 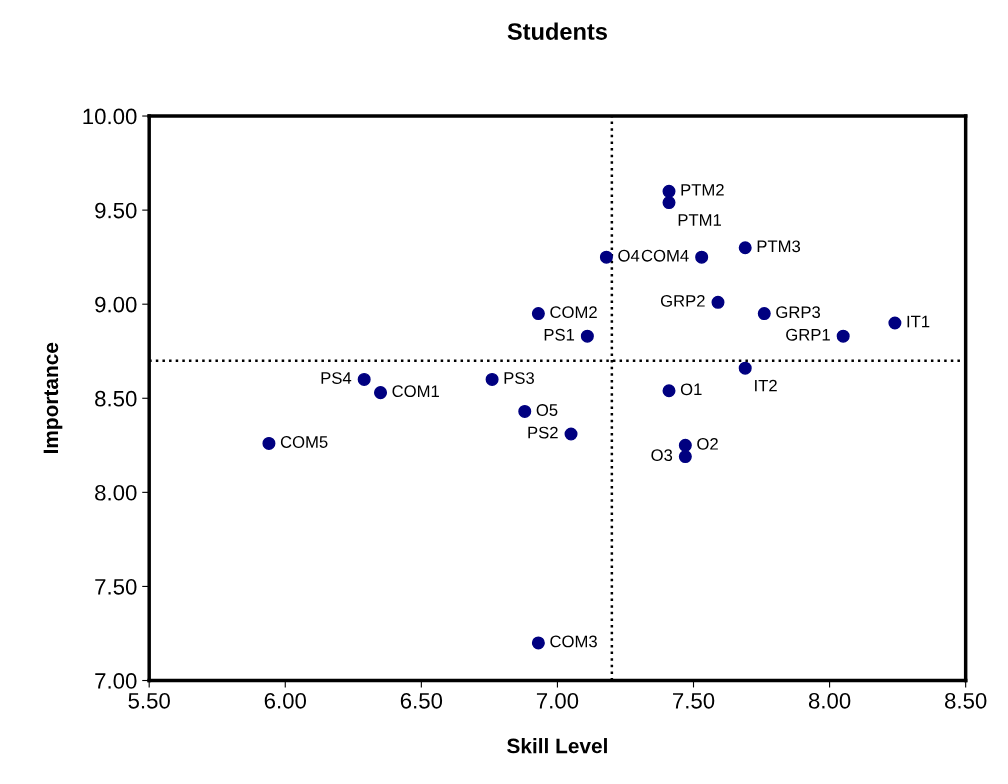 What do you see at coordinates (557, 31) in the screenshot?
I see `chart-title: Students` at bounding box center [557, 31].